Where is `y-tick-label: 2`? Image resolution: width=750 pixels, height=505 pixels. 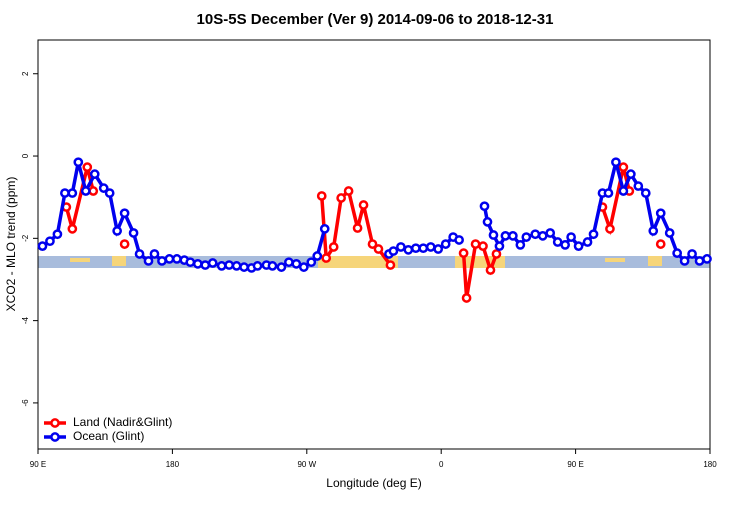 y-tick-label: 2 is located at coordinates (25, 73).